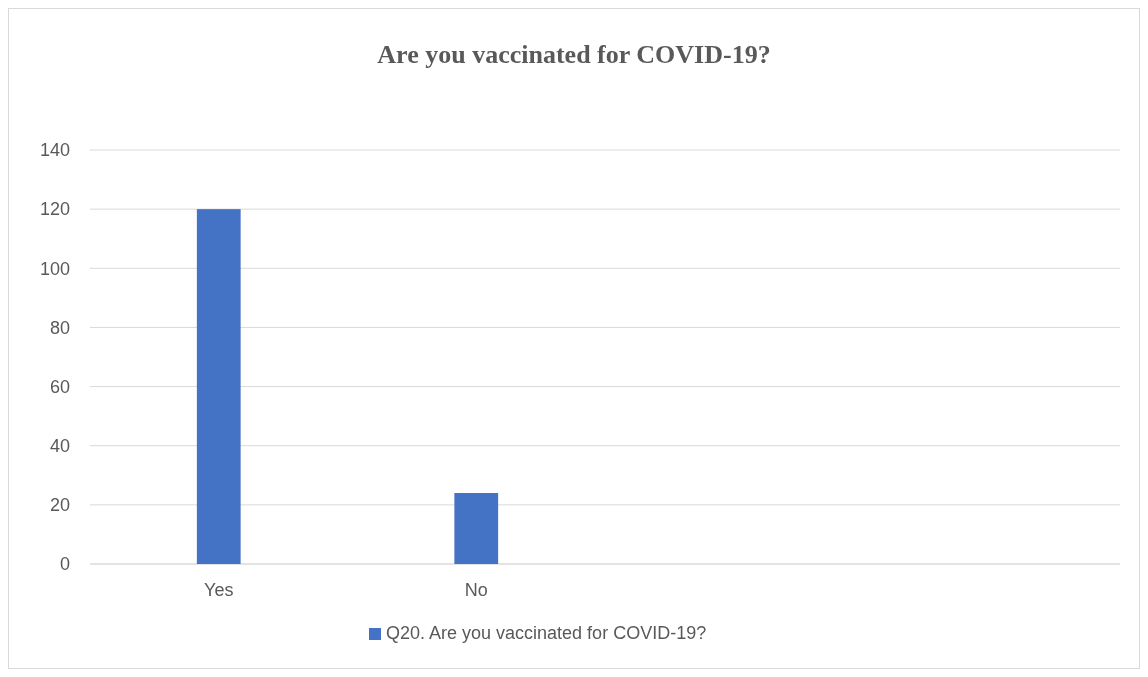 The width and height of the screenshot is (1148, 677). Describe the element at coordinates (64, 564) in the screenshot. I see `y-tick-label: 0` at that location.